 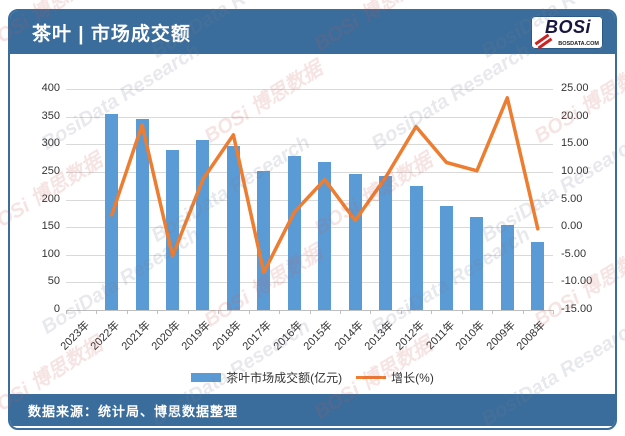 I want to click on bar-2010年, so click(x=477, y=263).